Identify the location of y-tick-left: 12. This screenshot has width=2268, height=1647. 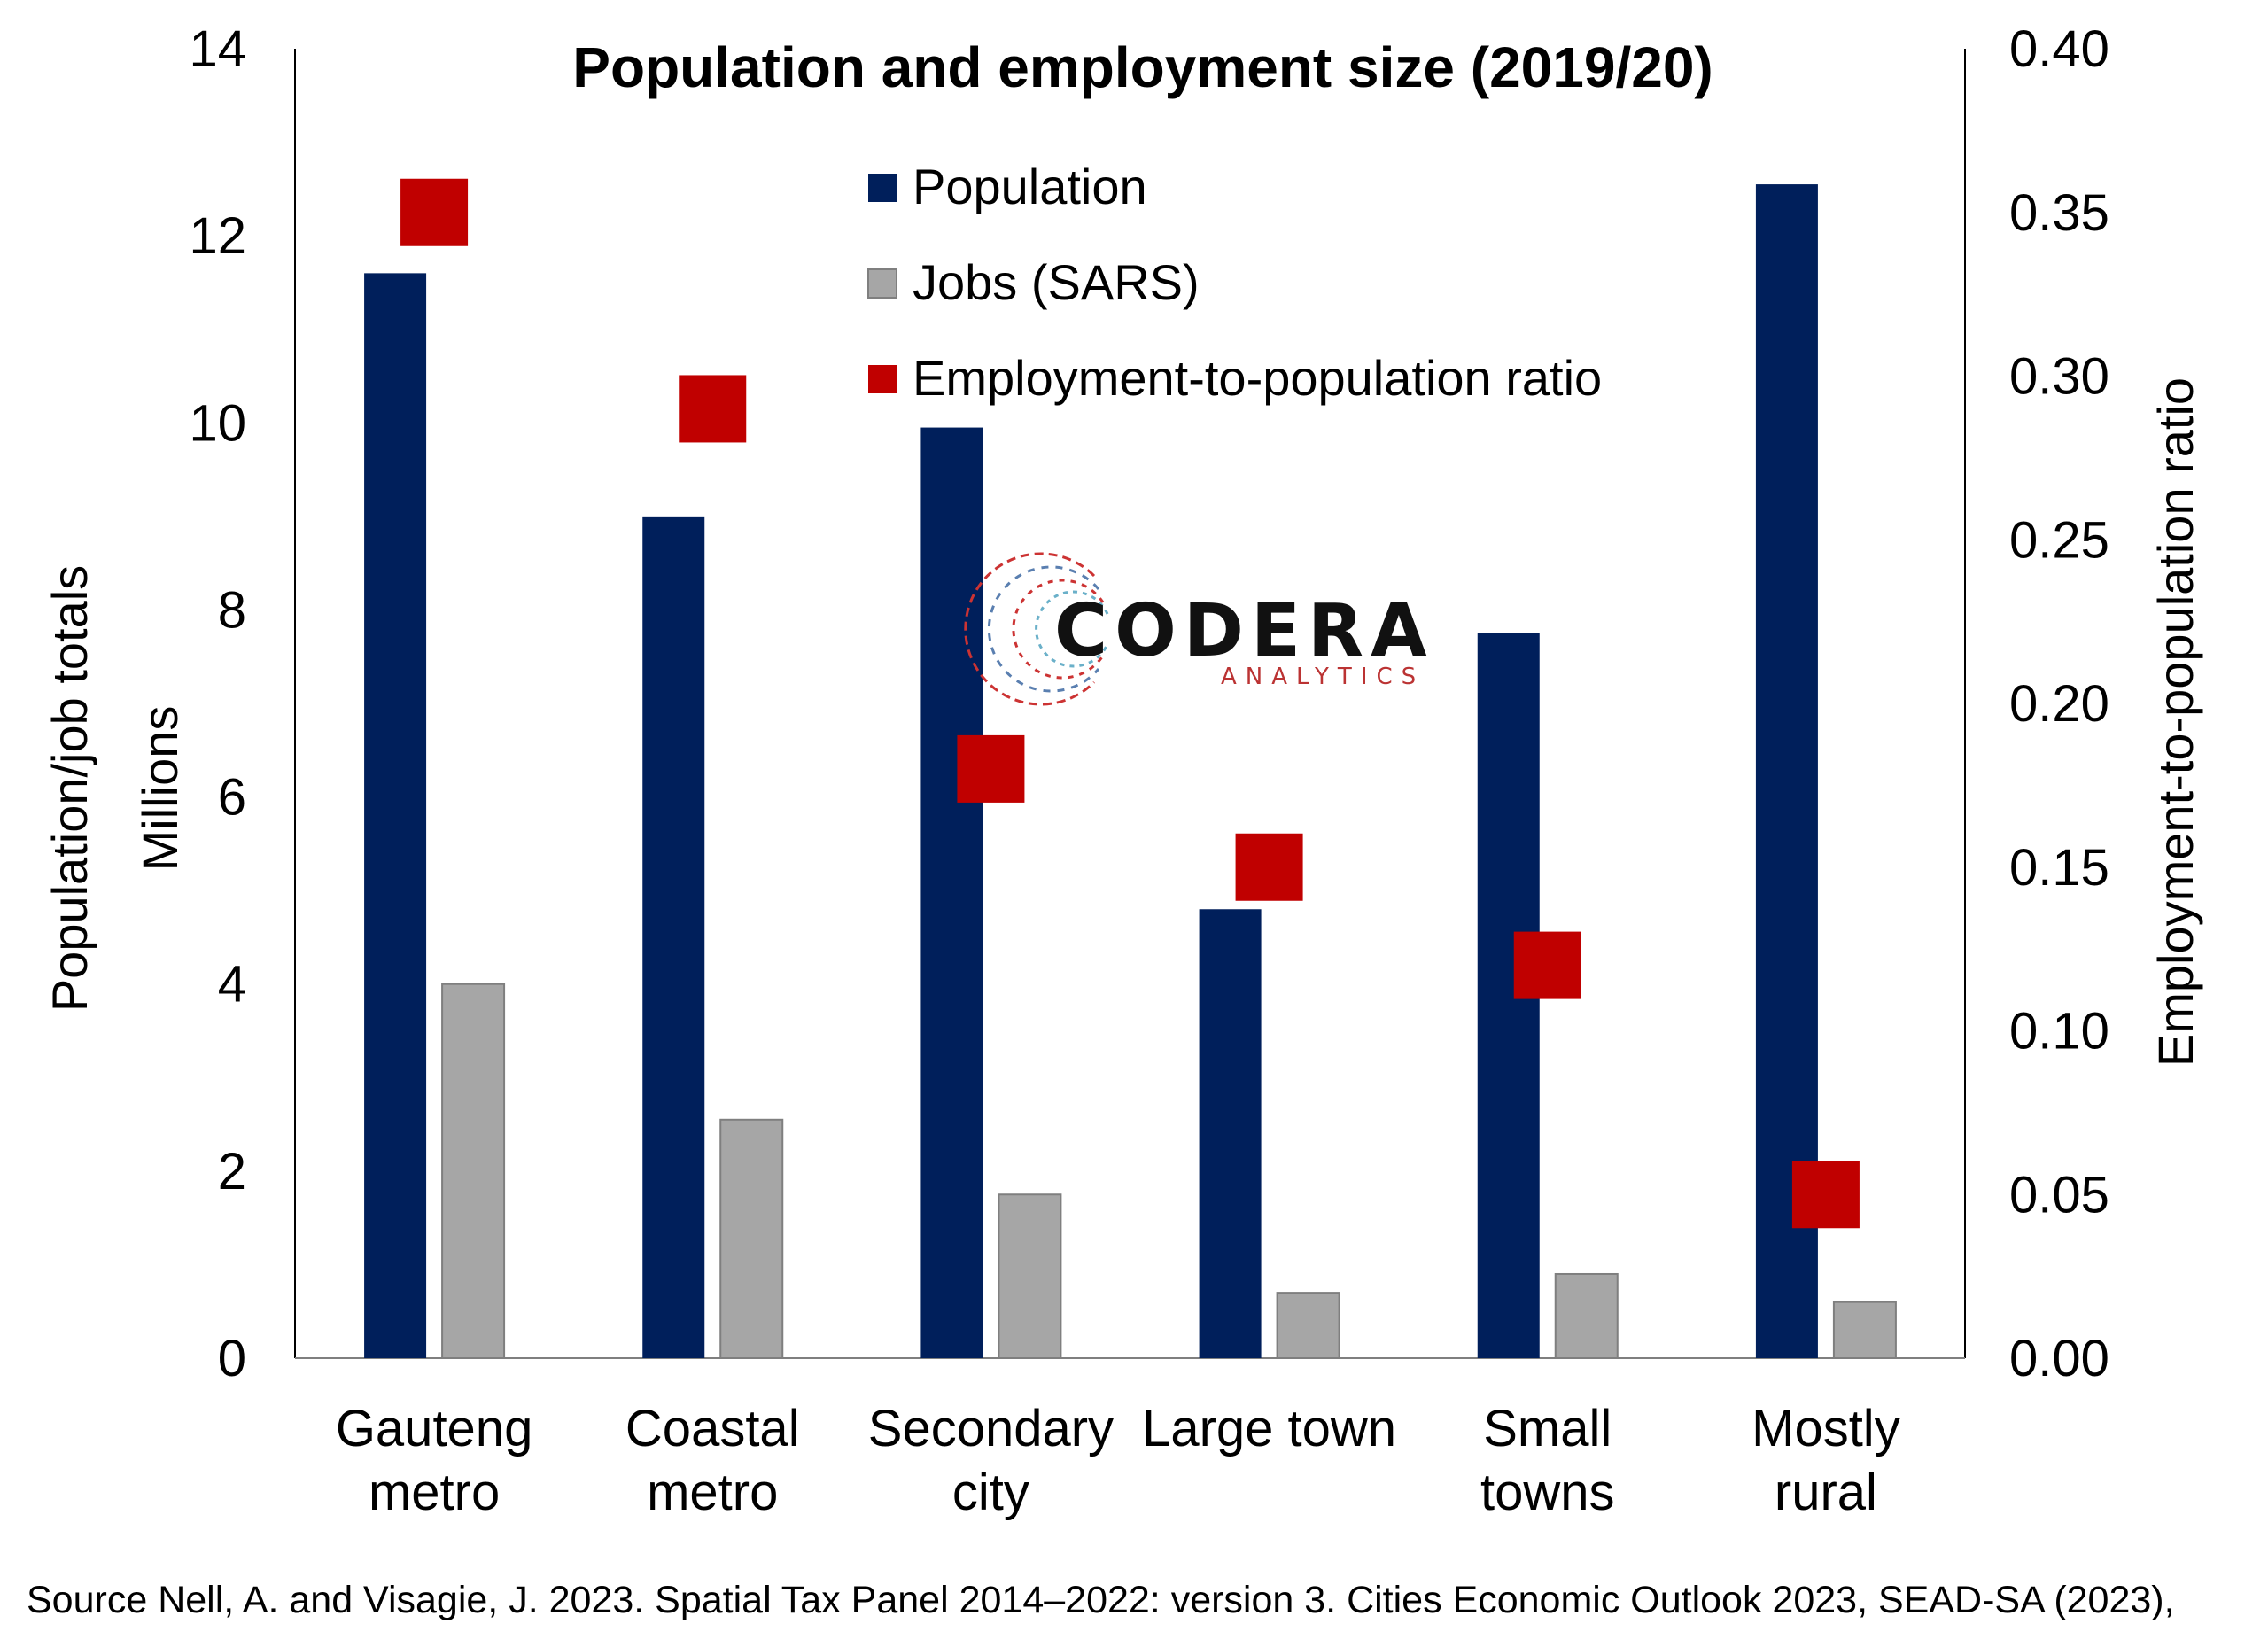
(217, 236).